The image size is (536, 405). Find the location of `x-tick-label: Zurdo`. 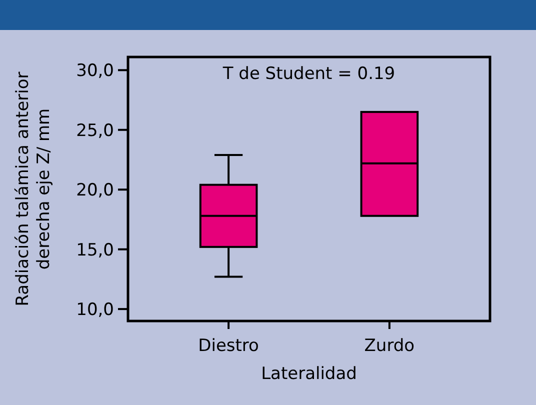

x-tick-label: Zurdo is located at coordinates (389, 346).